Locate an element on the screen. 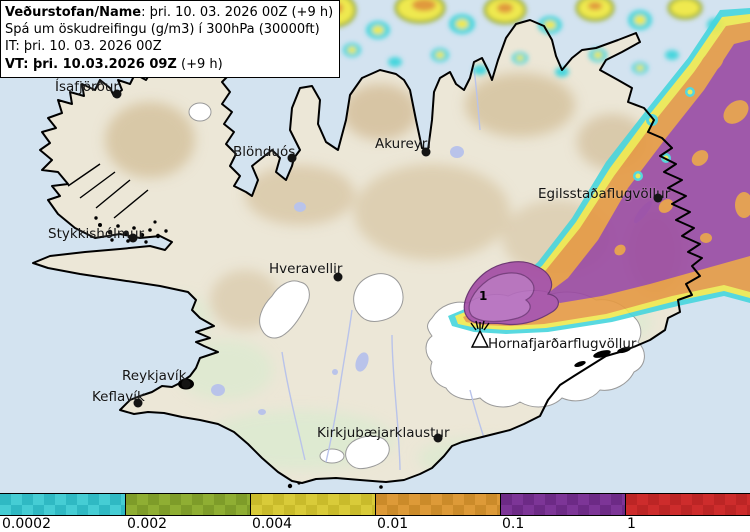 This screenshot has height=532, width=750. glacier-eyjafjallajokull is located at coordinates (332, 456).